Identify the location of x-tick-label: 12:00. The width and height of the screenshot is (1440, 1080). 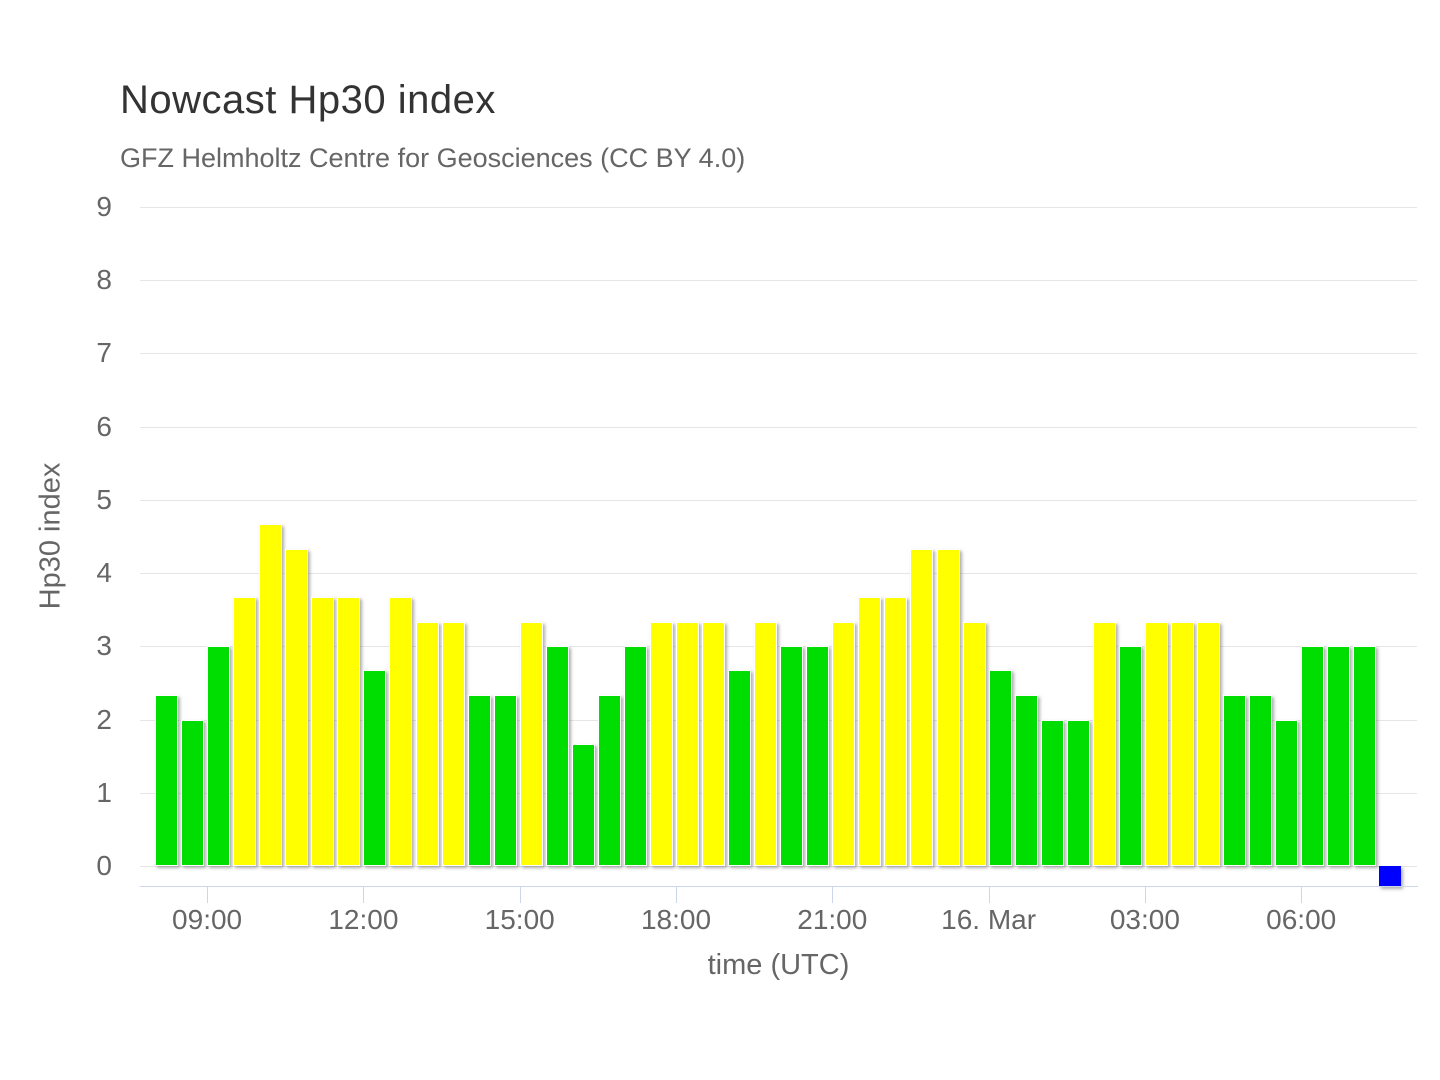
(363, 919).